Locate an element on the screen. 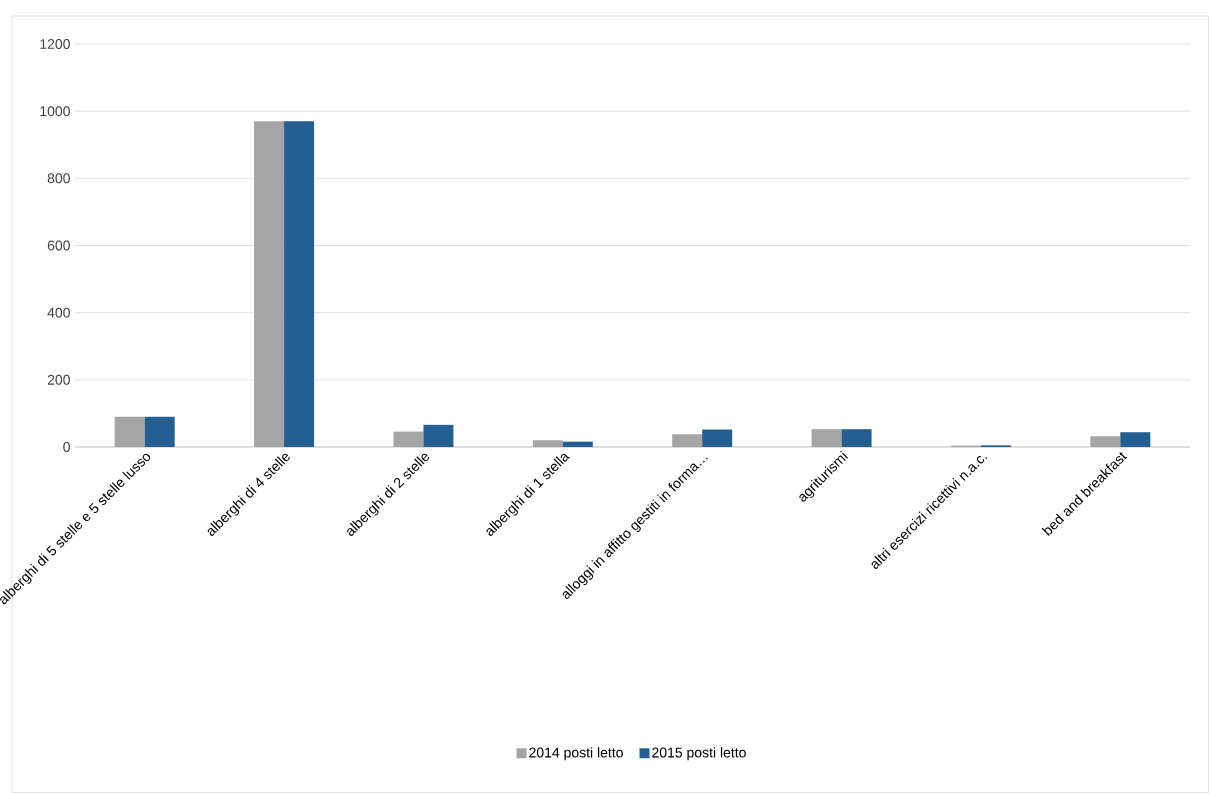  y-tick-label: 1200 is located at coordinates (55, 44).